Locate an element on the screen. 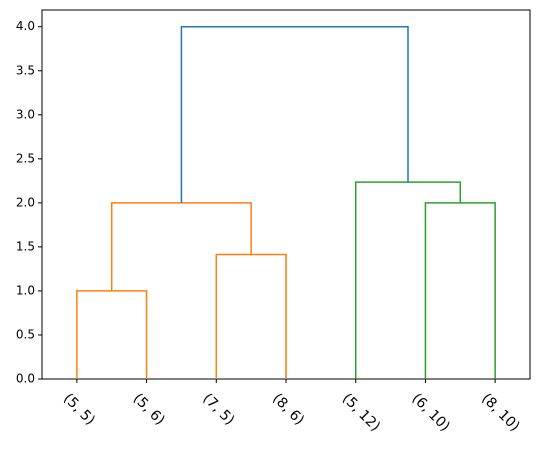 This screenshot has width=547, height=451. y-tick-label: 1.0 is located at coordinates (25, 290).